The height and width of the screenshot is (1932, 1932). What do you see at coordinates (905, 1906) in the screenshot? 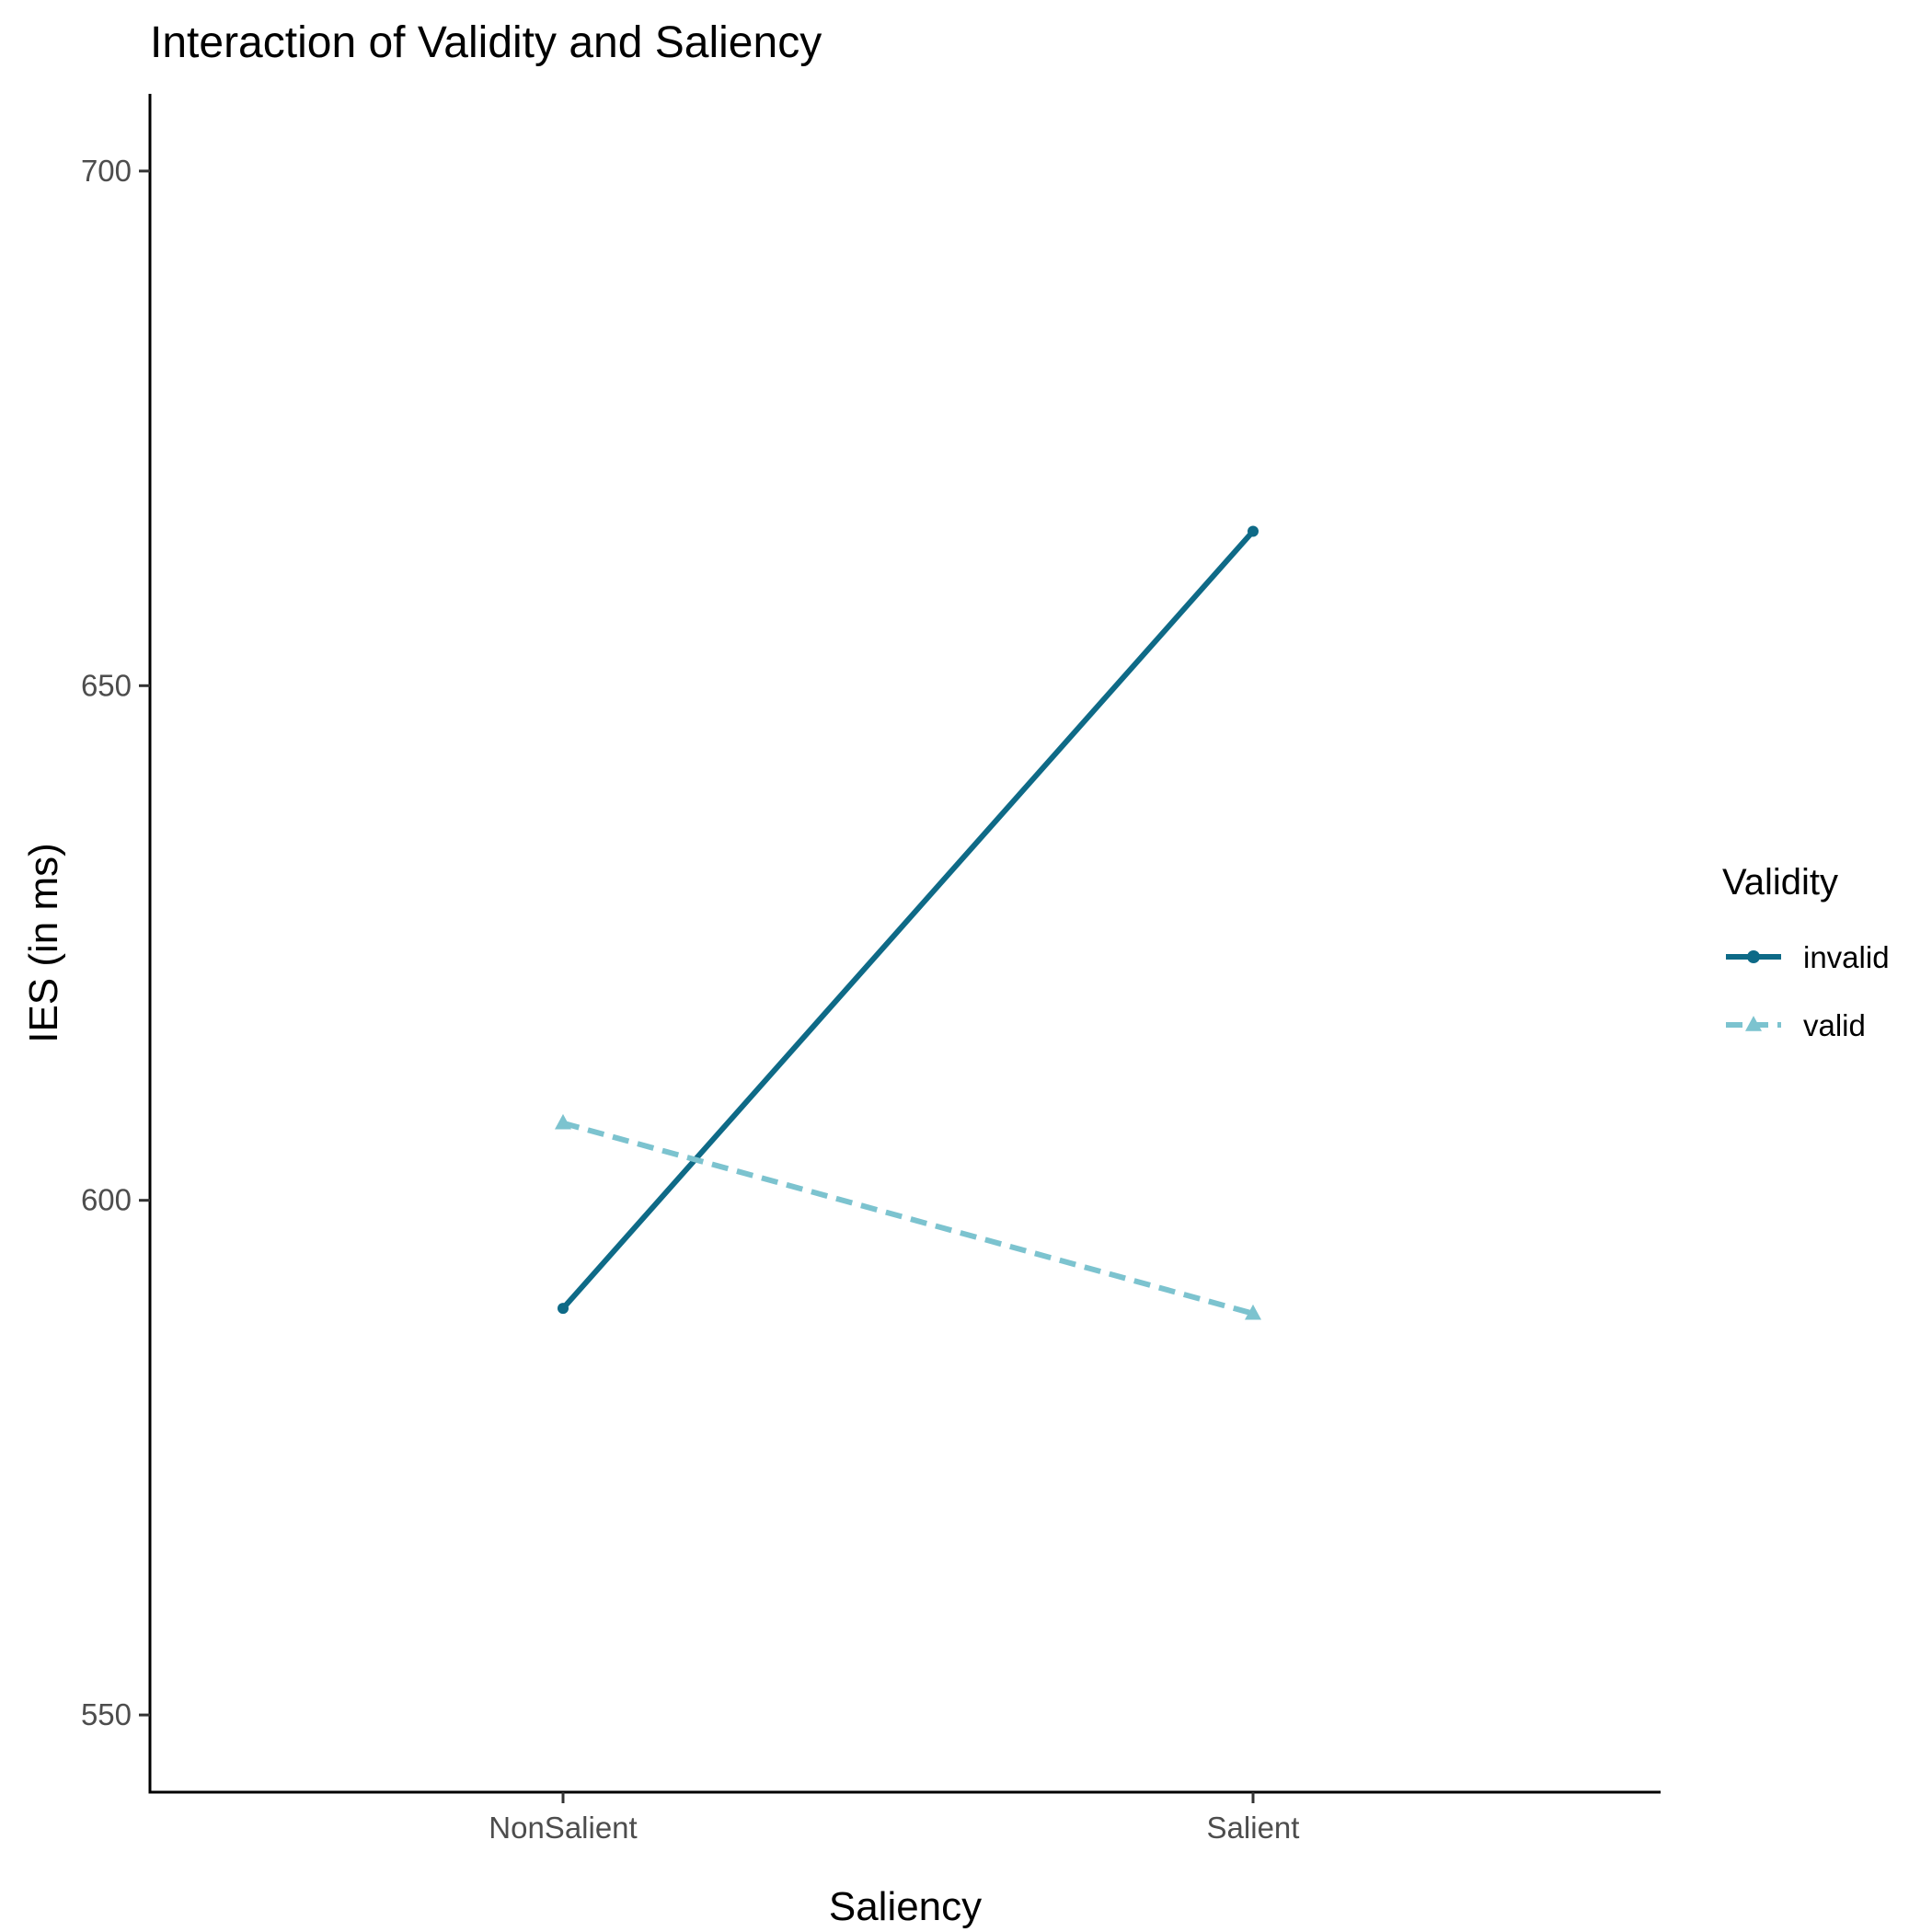
I see `x-axis-title: Saliency` at bounding box center [905, 1906].